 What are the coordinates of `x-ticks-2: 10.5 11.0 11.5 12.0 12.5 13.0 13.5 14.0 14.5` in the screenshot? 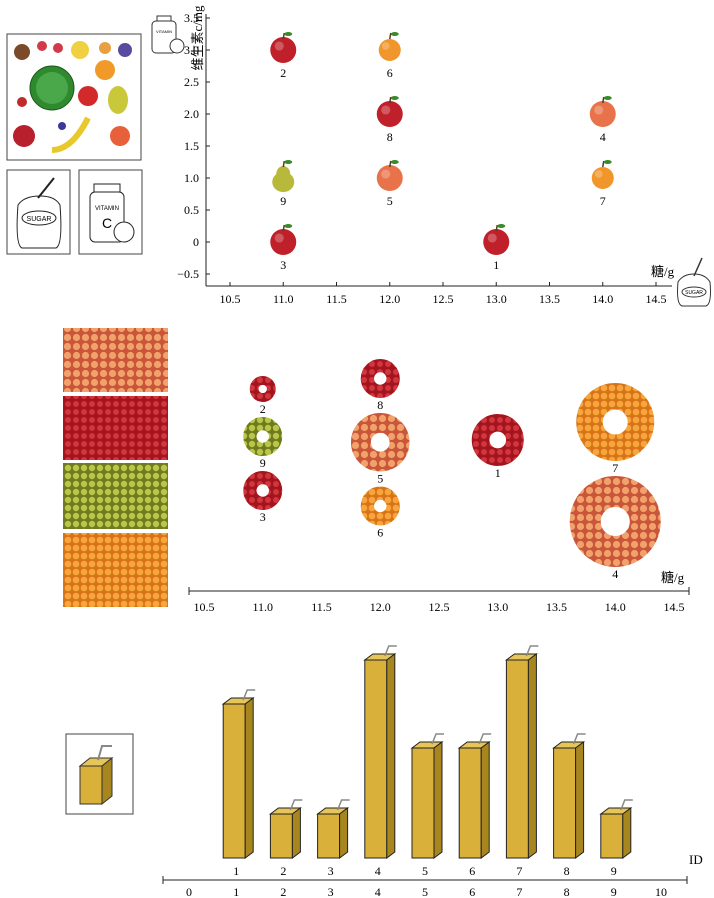 It's located at (439, 607).